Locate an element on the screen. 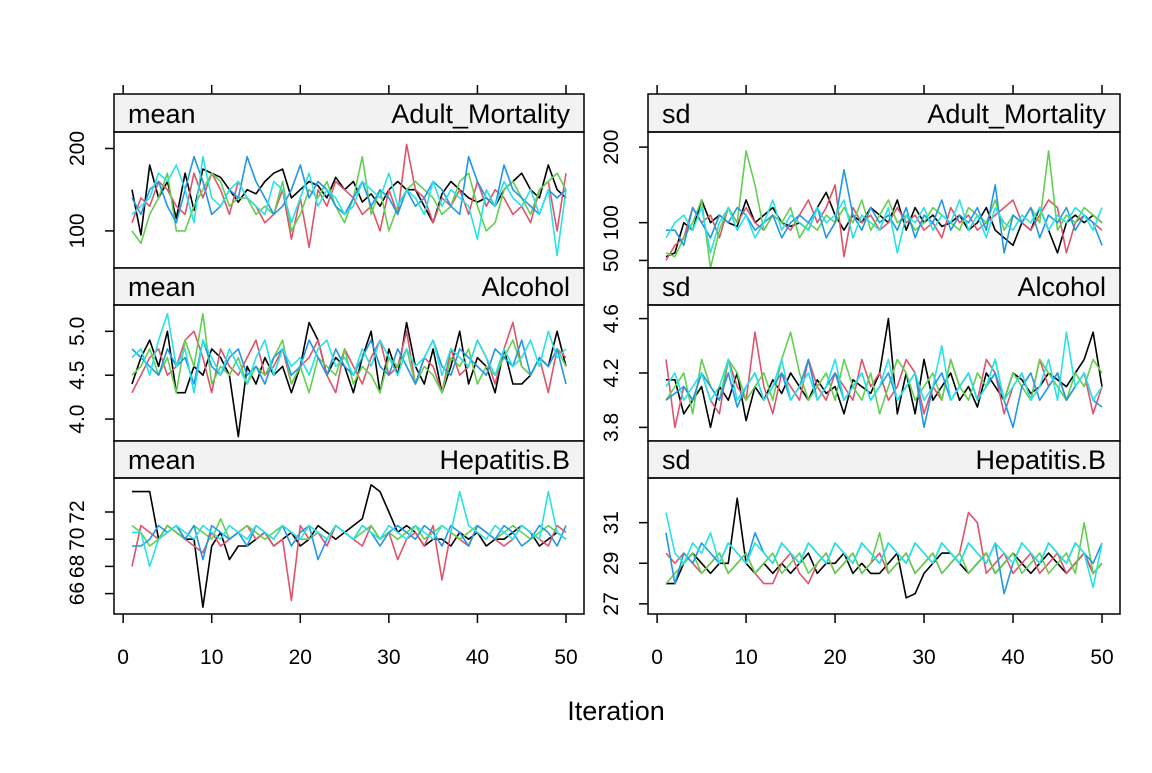  y-tick-label: 4.5 is located at coordinates (77, 375).